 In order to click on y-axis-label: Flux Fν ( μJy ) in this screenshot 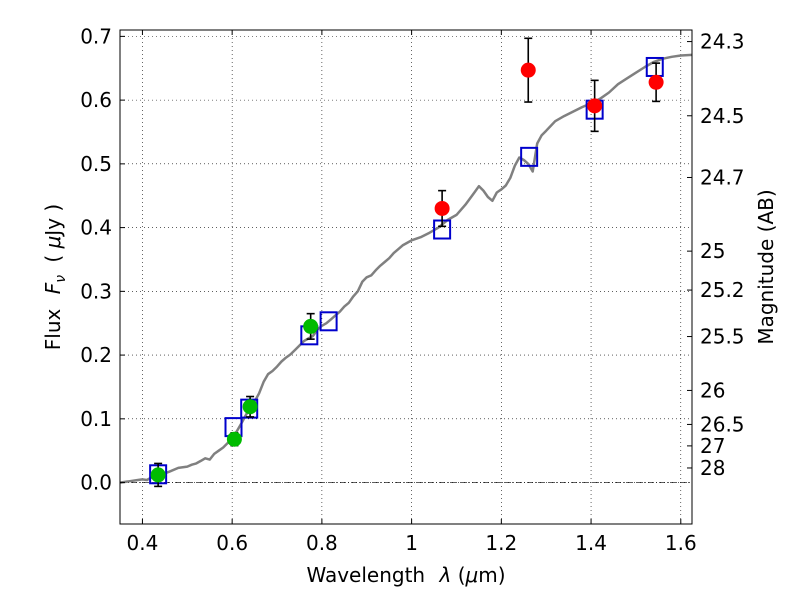, I will do `click(55, 277)`.